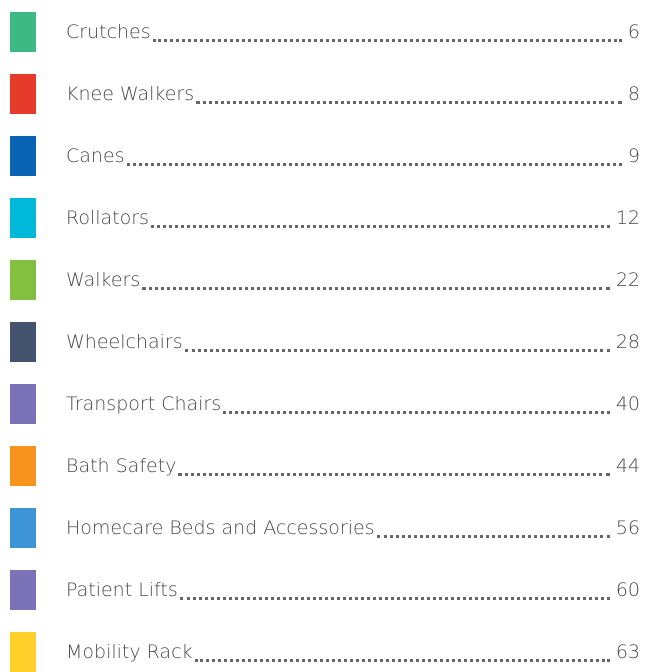  I want to click on page-number: 6, so click(633, 32).